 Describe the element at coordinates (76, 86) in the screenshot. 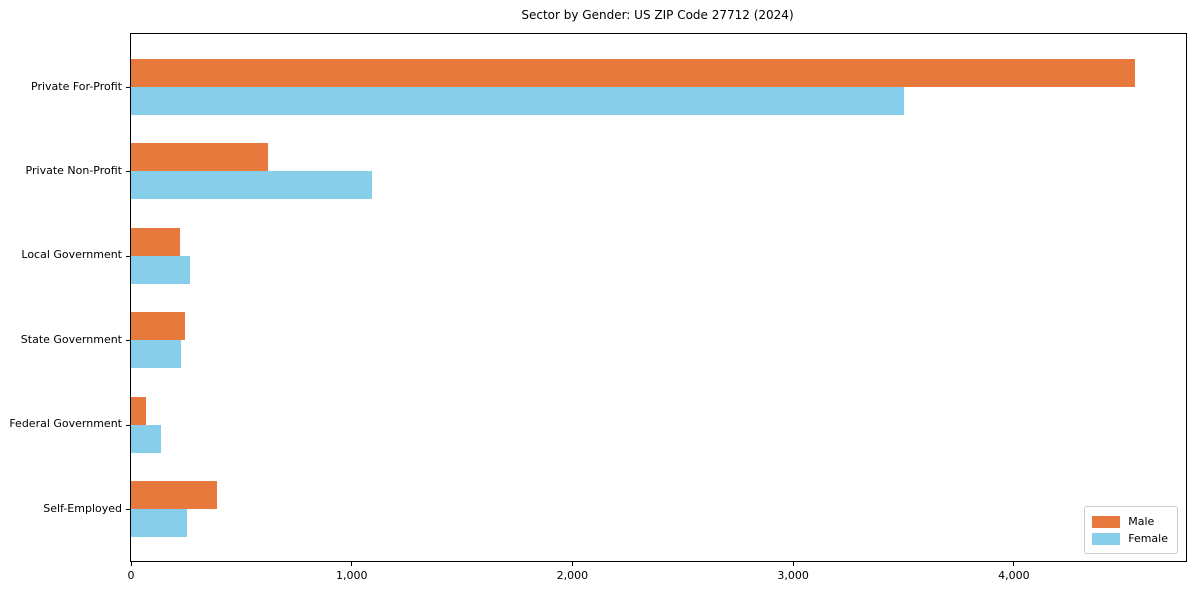

I see `y-axis-label: Private For-Profit` at that location.